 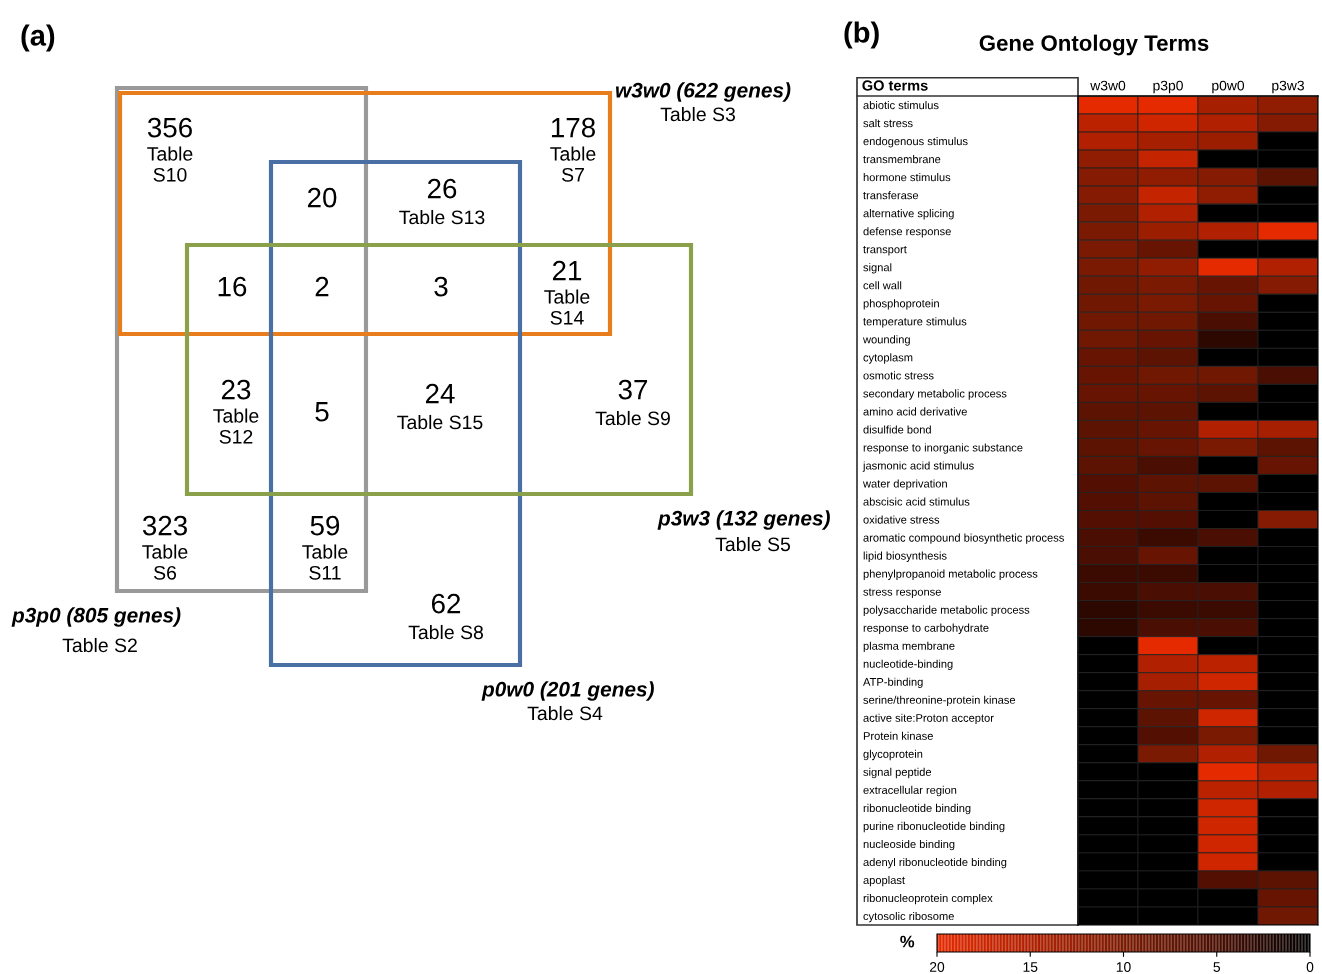 I want to click on y-tick-label: cell wall, so click(x=882, y=285).